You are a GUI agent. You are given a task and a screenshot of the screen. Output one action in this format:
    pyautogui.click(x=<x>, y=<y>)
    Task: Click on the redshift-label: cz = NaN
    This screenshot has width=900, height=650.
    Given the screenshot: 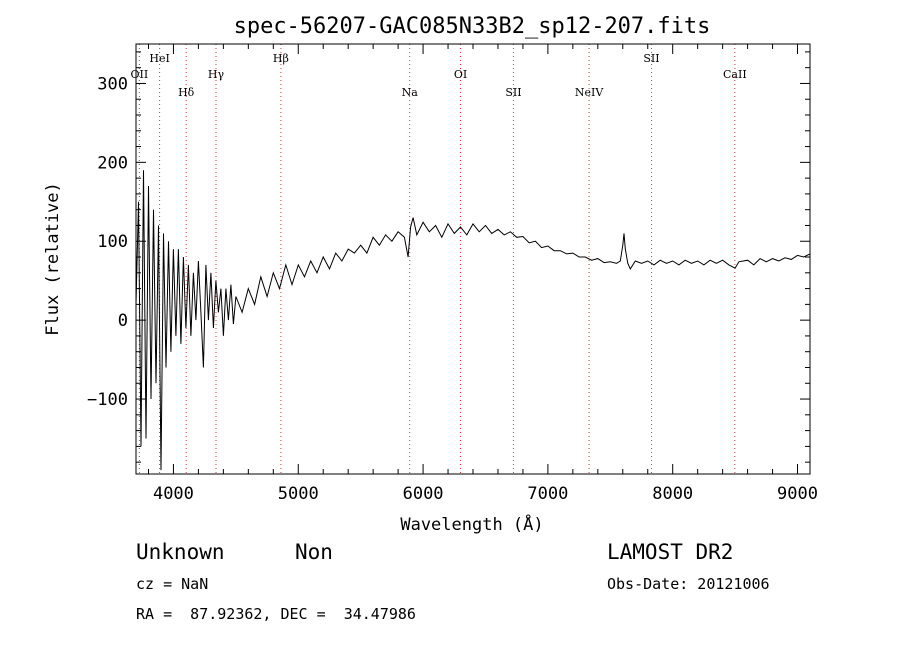 What is the action you would take?
    pyautogui.click(x=172, y=584)
    